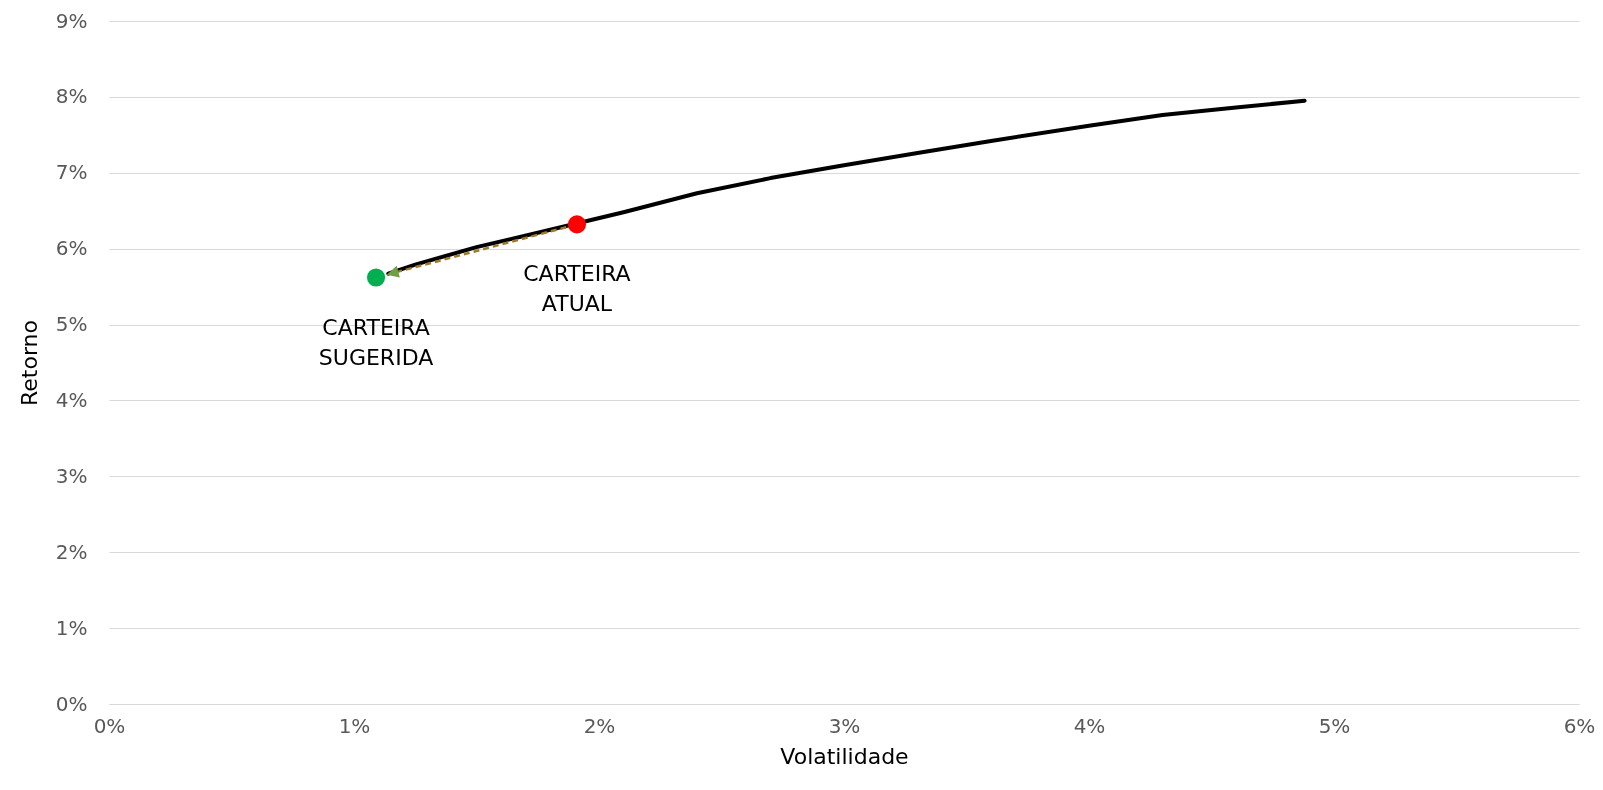 This screenshot has height=790, width=1603. I want to click on x-tick-label: 1%, so click(354, 725).